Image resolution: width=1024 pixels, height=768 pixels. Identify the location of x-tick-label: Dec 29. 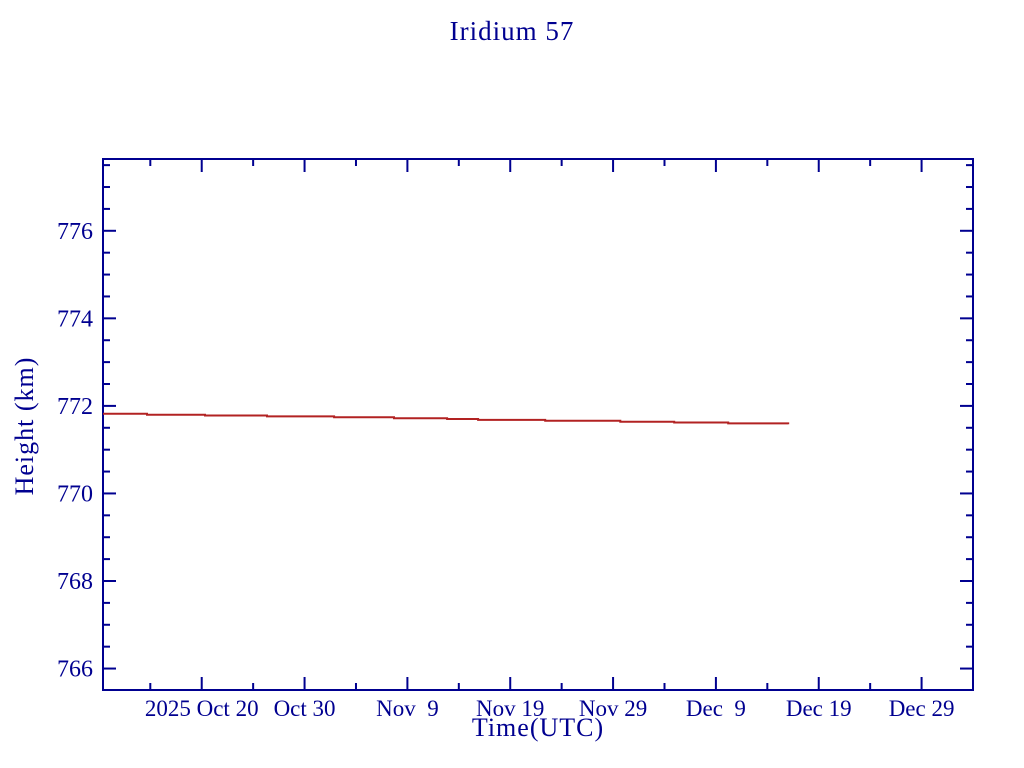
(922, 708).